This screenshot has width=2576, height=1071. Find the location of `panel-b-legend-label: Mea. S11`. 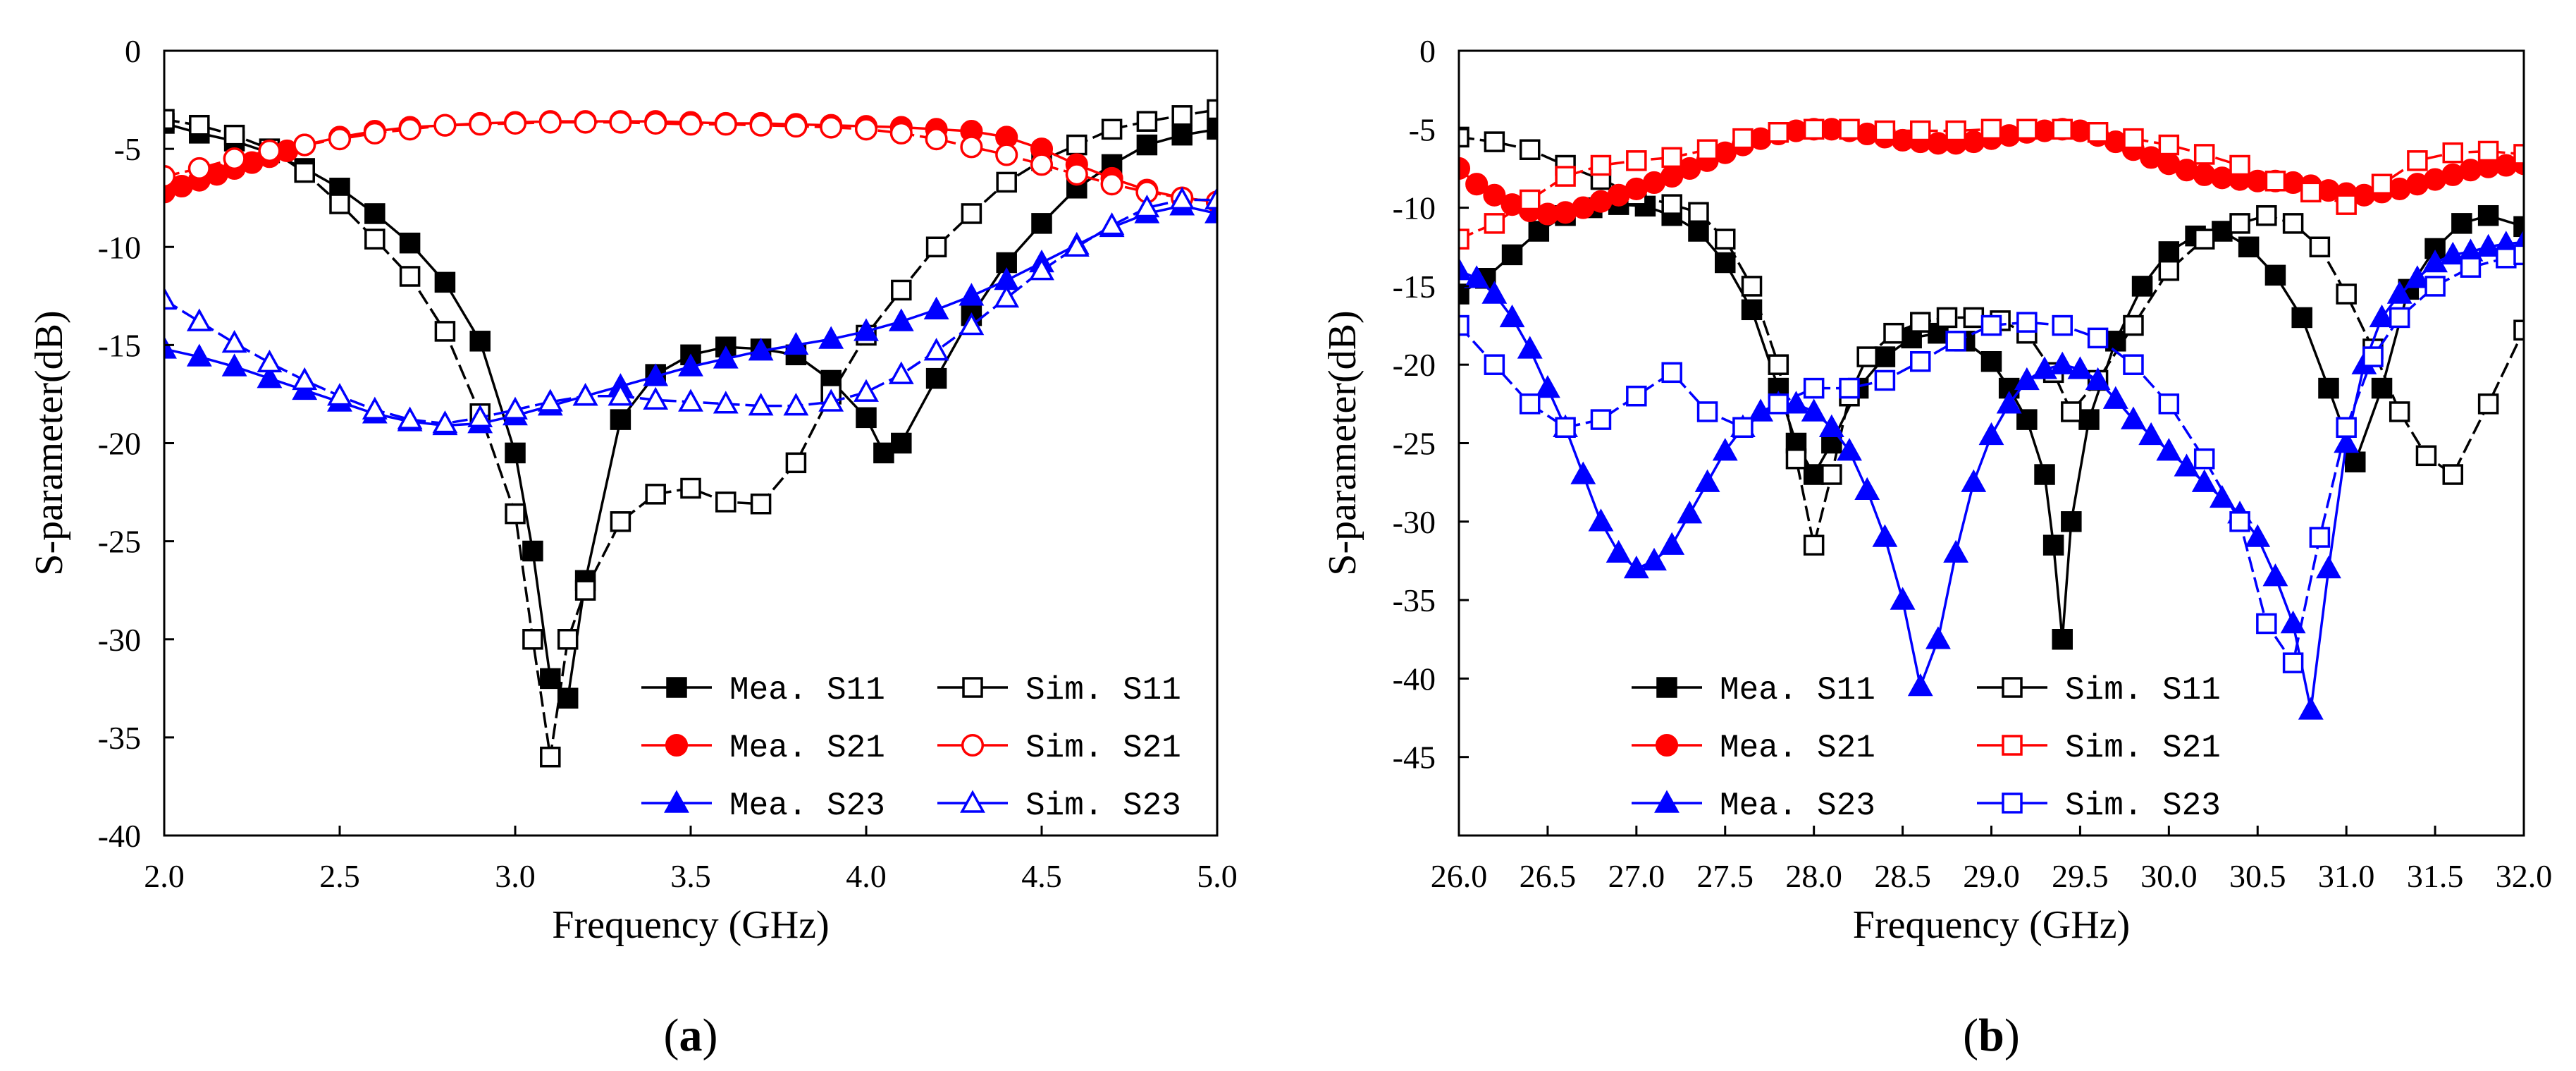

panel-b-legend-label: Mea. S11 is located at coordinates (1797, 690).